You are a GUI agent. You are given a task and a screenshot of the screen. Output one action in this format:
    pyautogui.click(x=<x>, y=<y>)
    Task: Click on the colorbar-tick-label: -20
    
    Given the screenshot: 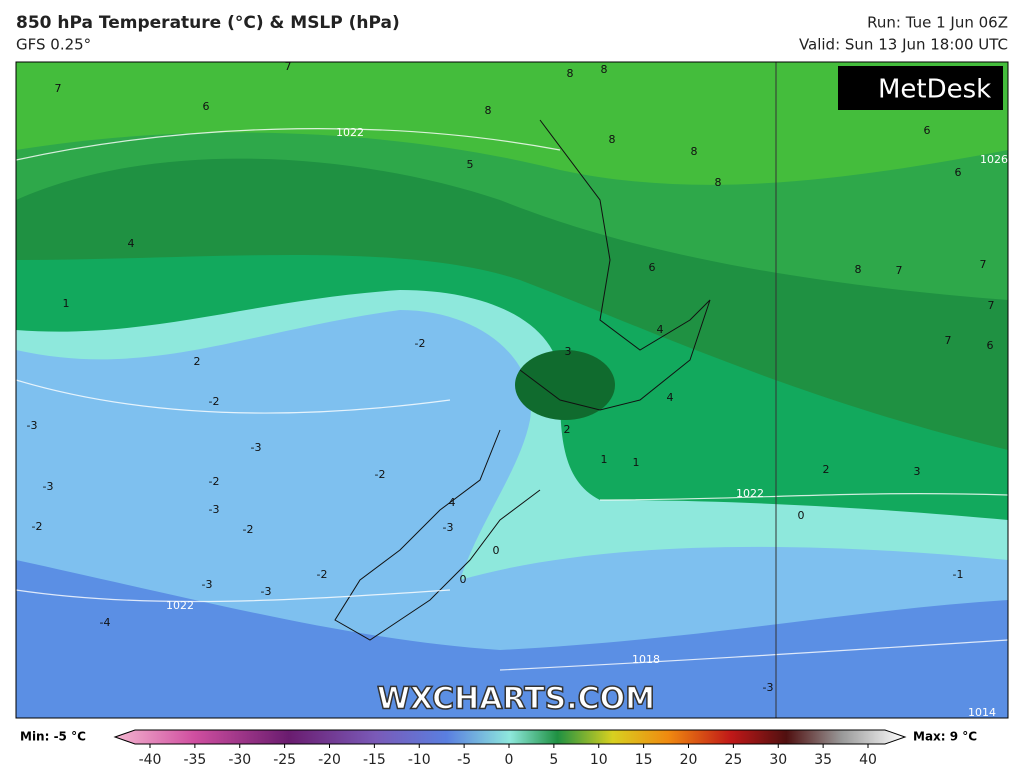 What is the action you would take?
    pyautogui.click(x=329, y=760)
    